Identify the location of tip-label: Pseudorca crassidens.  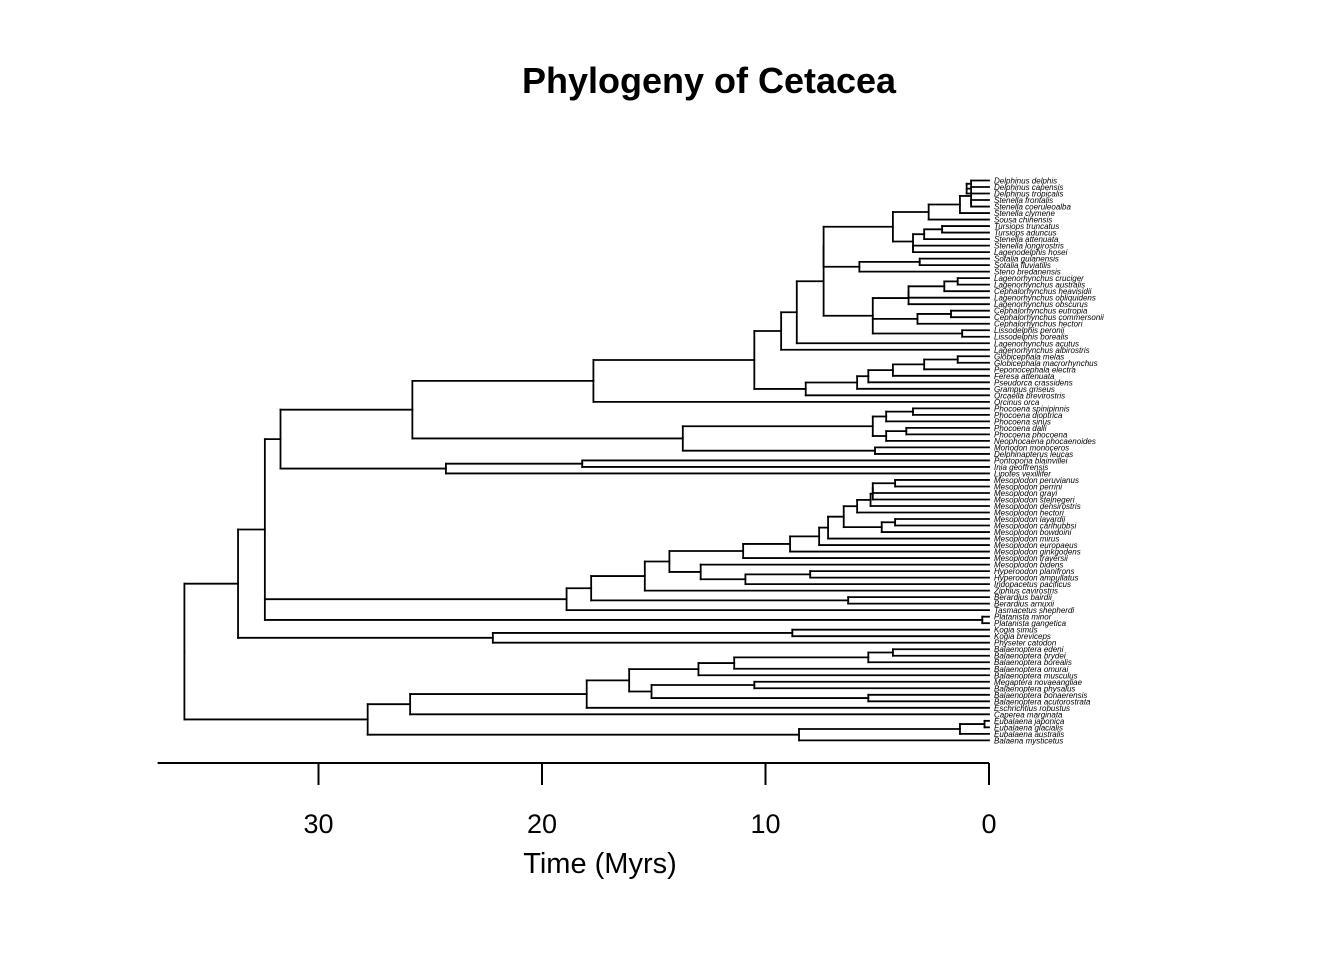
(1033, 382).